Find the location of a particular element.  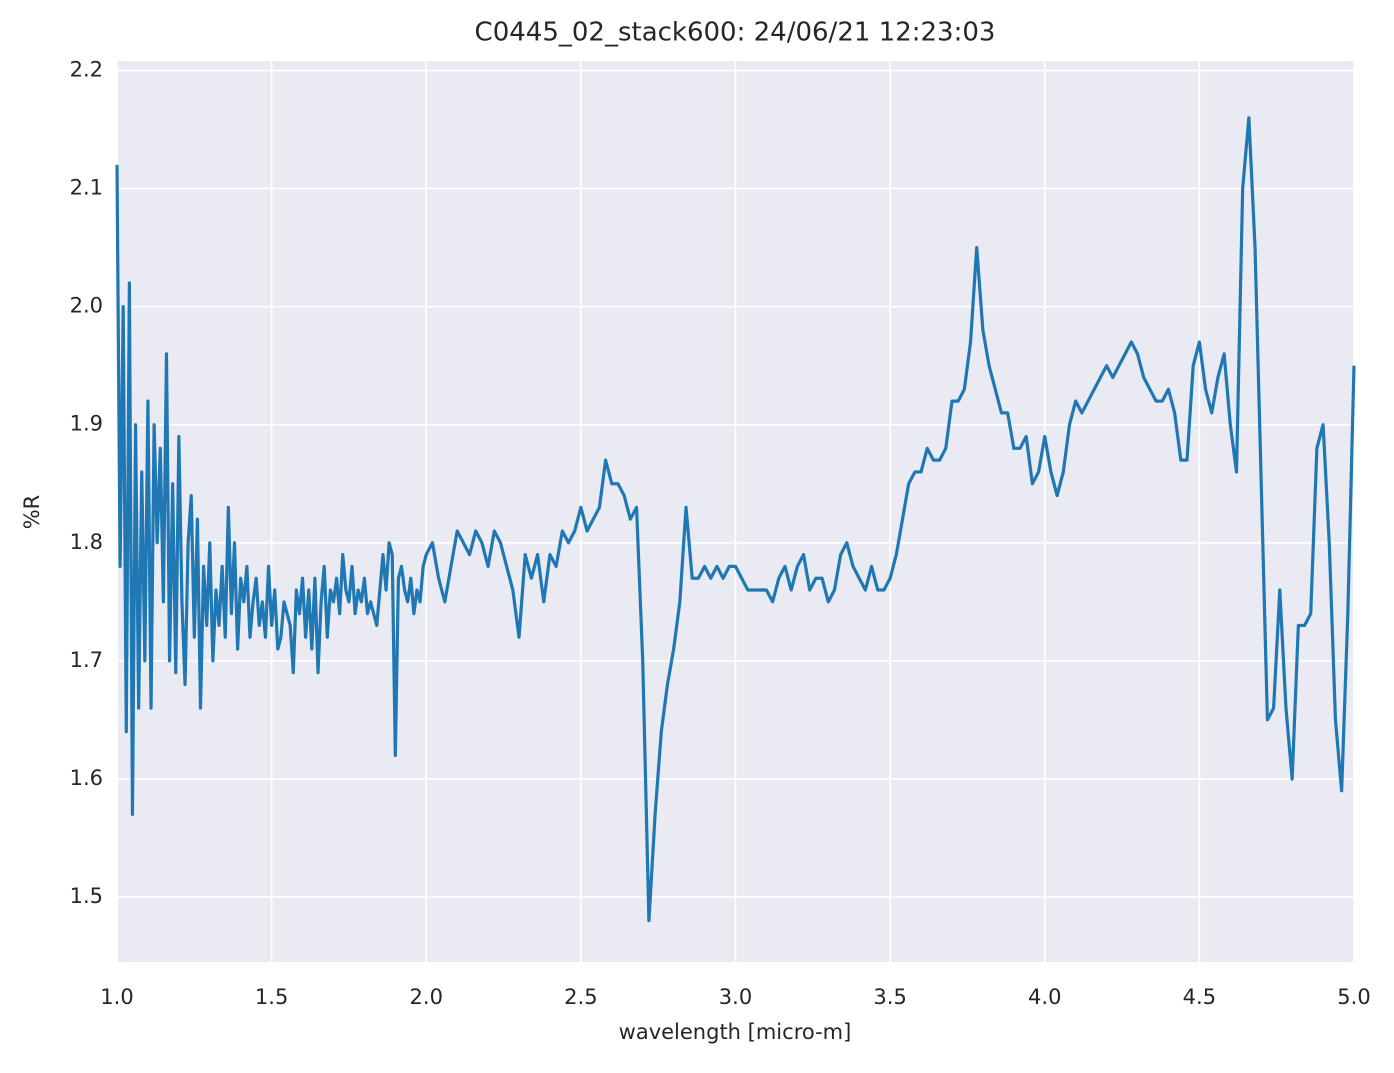

x-tick-label: 3.5 is located at coordinates (889, 997).